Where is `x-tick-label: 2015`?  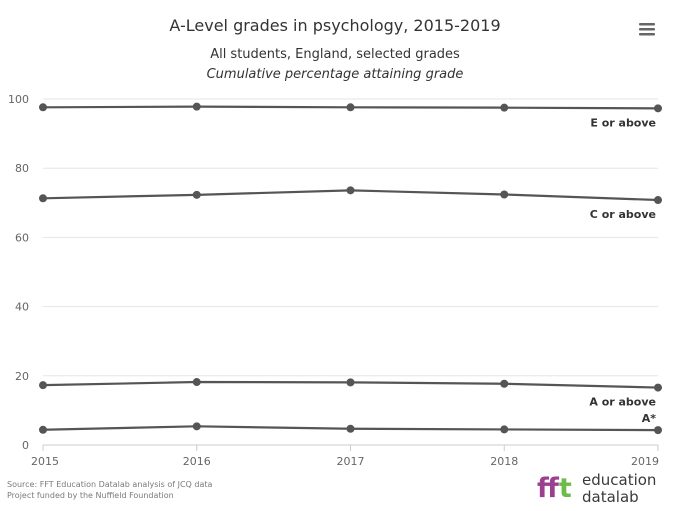 x-tick-label: 2015 is located at coordinates (45, 461).